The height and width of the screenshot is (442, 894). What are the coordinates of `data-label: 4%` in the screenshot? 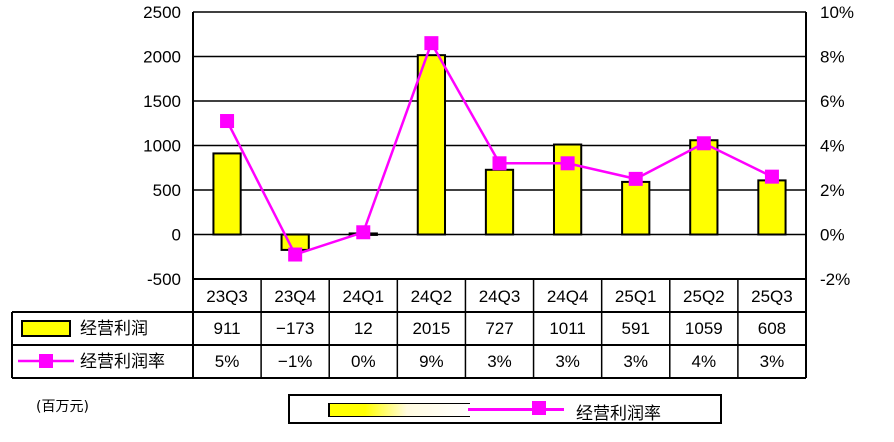 It's located at (704, 361).